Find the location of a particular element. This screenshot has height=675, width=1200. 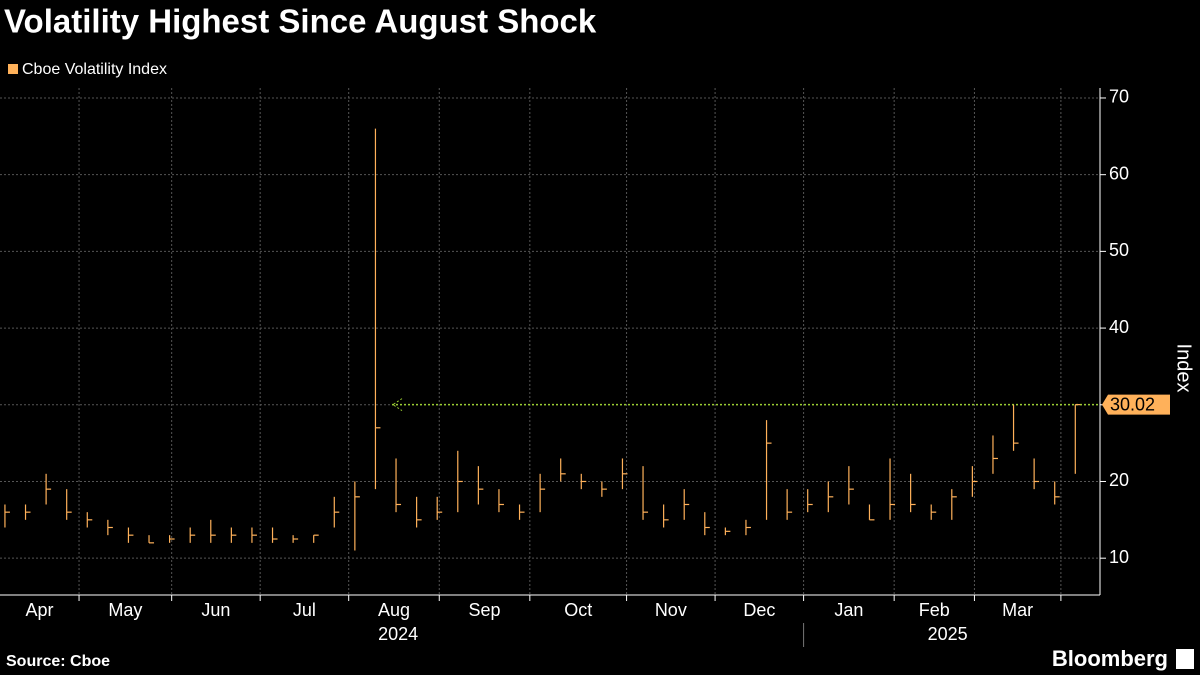

x-tick-label: Dec is located at coordinates (759, 610).